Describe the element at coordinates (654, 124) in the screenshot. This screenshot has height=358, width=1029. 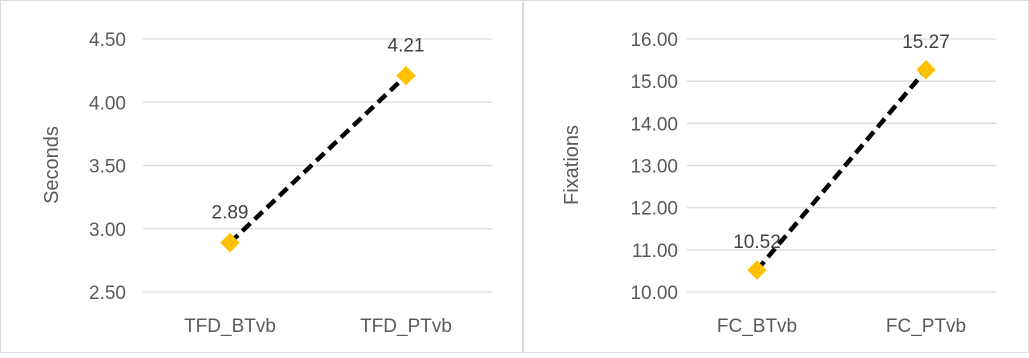
I see `y-tick-label: 14.00` at that location.